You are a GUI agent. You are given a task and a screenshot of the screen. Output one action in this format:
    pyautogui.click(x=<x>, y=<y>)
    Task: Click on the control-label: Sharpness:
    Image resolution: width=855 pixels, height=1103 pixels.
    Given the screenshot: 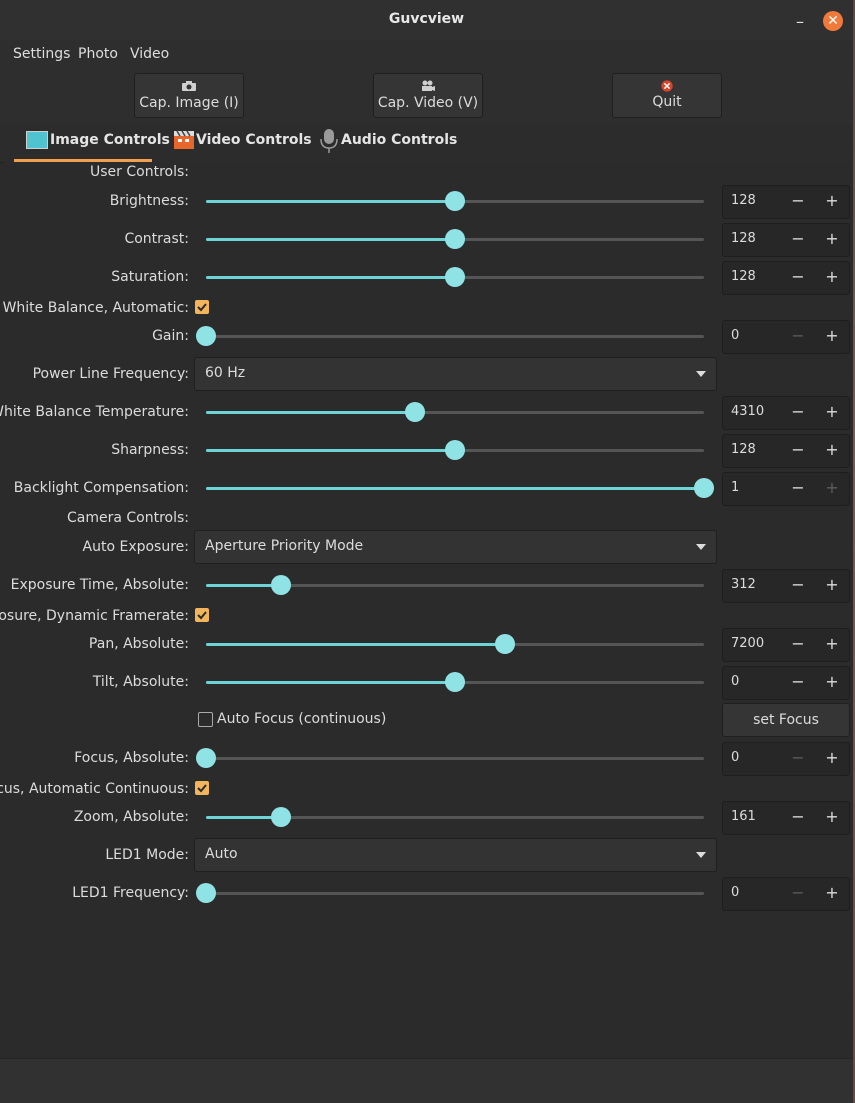 What is the action you would take?
    pyautogui.click(x=150, y=450)
    